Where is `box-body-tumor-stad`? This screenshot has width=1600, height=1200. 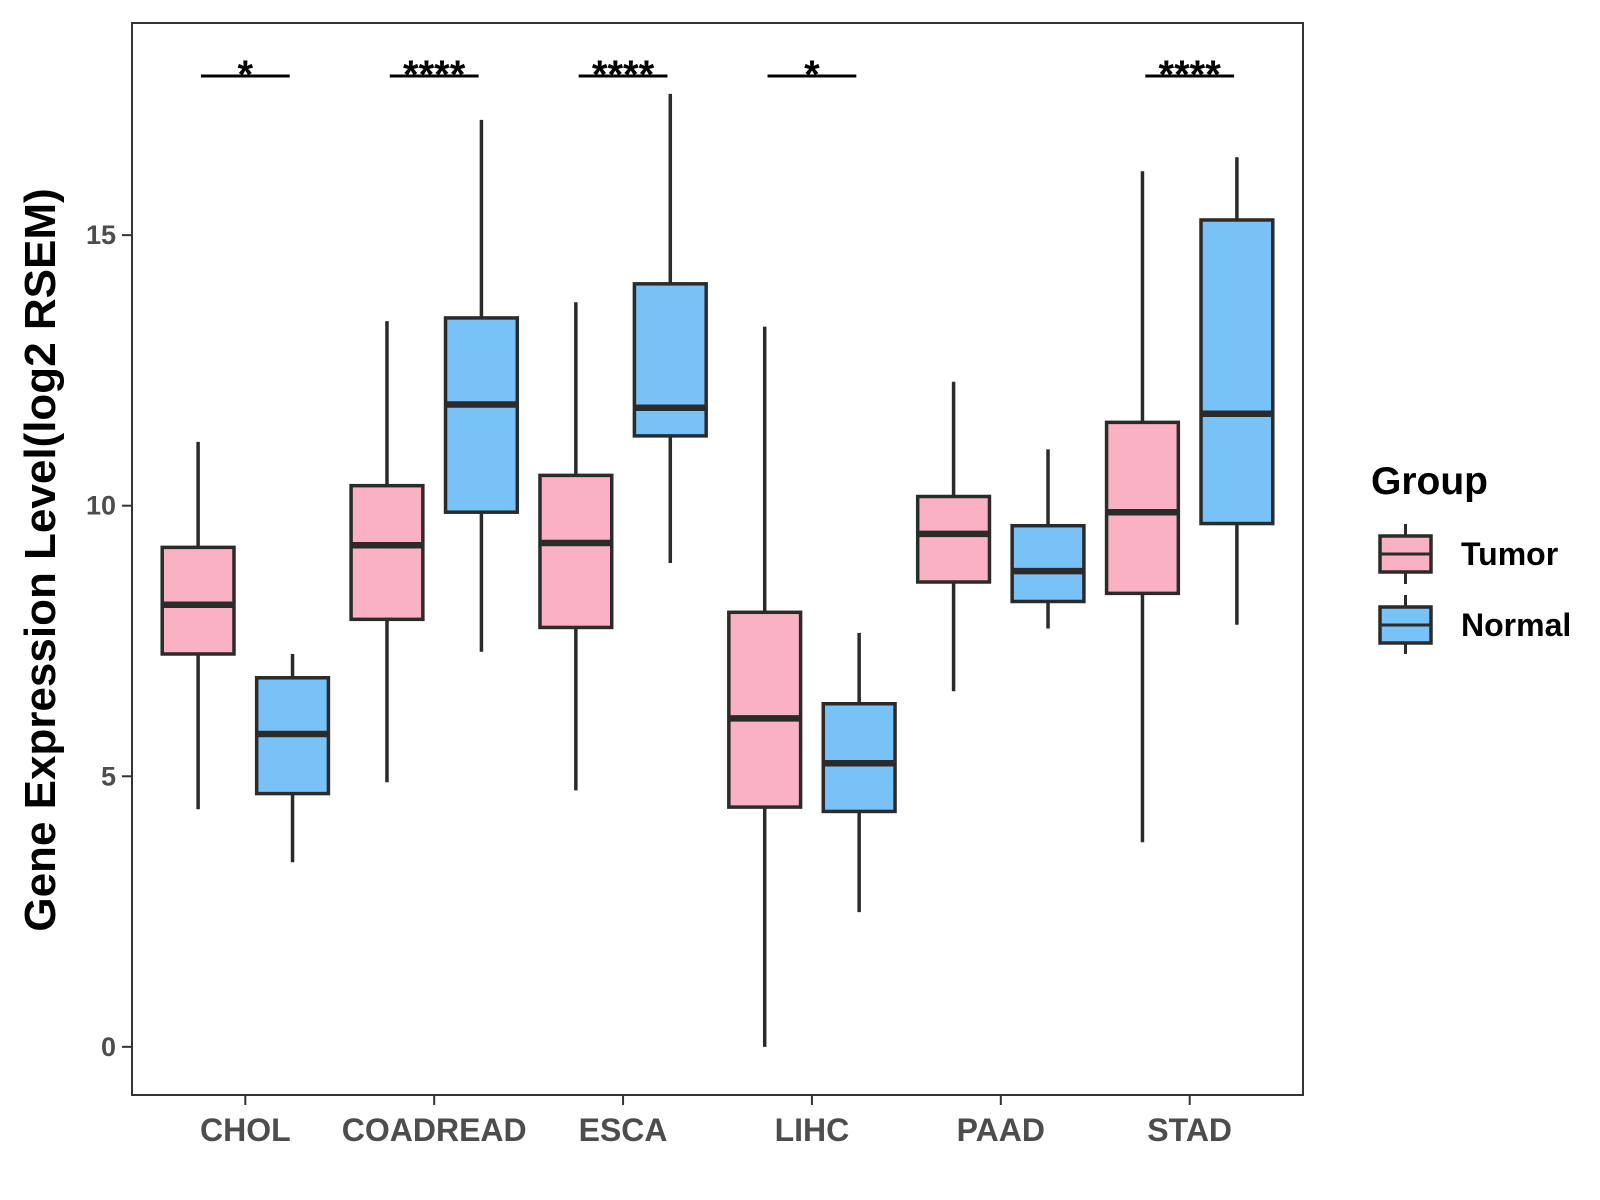 box-body-tumor-stad is located at coordinates (1142, 508).